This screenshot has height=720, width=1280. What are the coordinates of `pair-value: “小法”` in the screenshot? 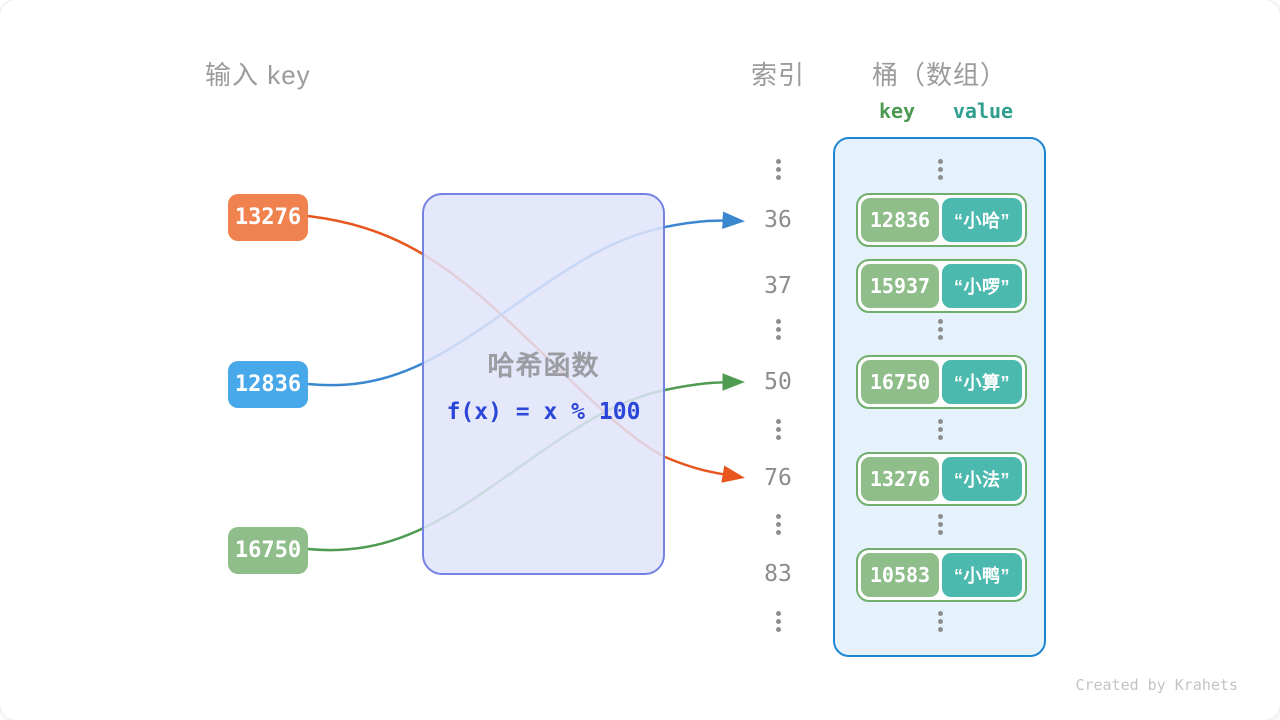 It's located at (982, 479).